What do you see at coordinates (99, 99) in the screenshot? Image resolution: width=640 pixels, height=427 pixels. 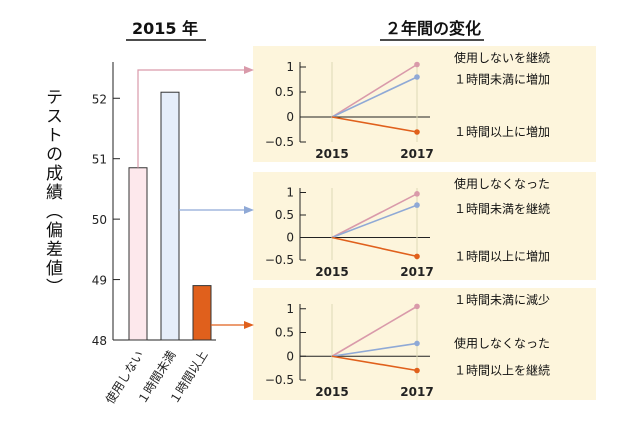 I see `bar-ytick-label: 52` at bounding box center [99, 99].